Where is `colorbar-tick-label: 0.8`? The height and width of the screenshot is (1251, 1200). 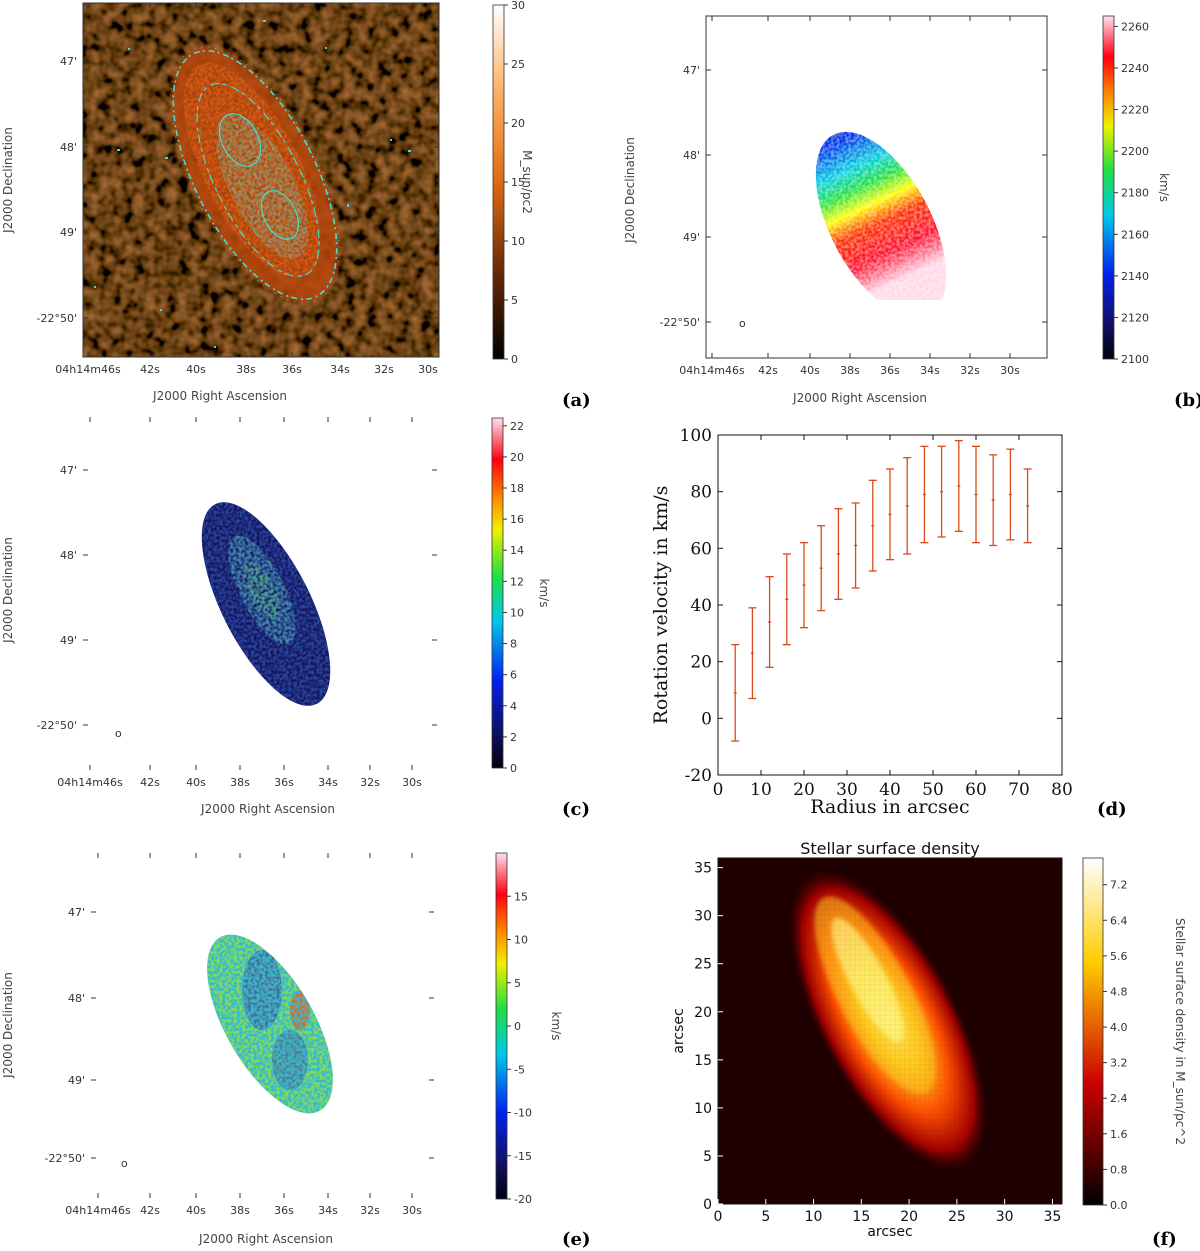 colorbar-tick-label: 0.8 is located at coordinates (1119, 1169).